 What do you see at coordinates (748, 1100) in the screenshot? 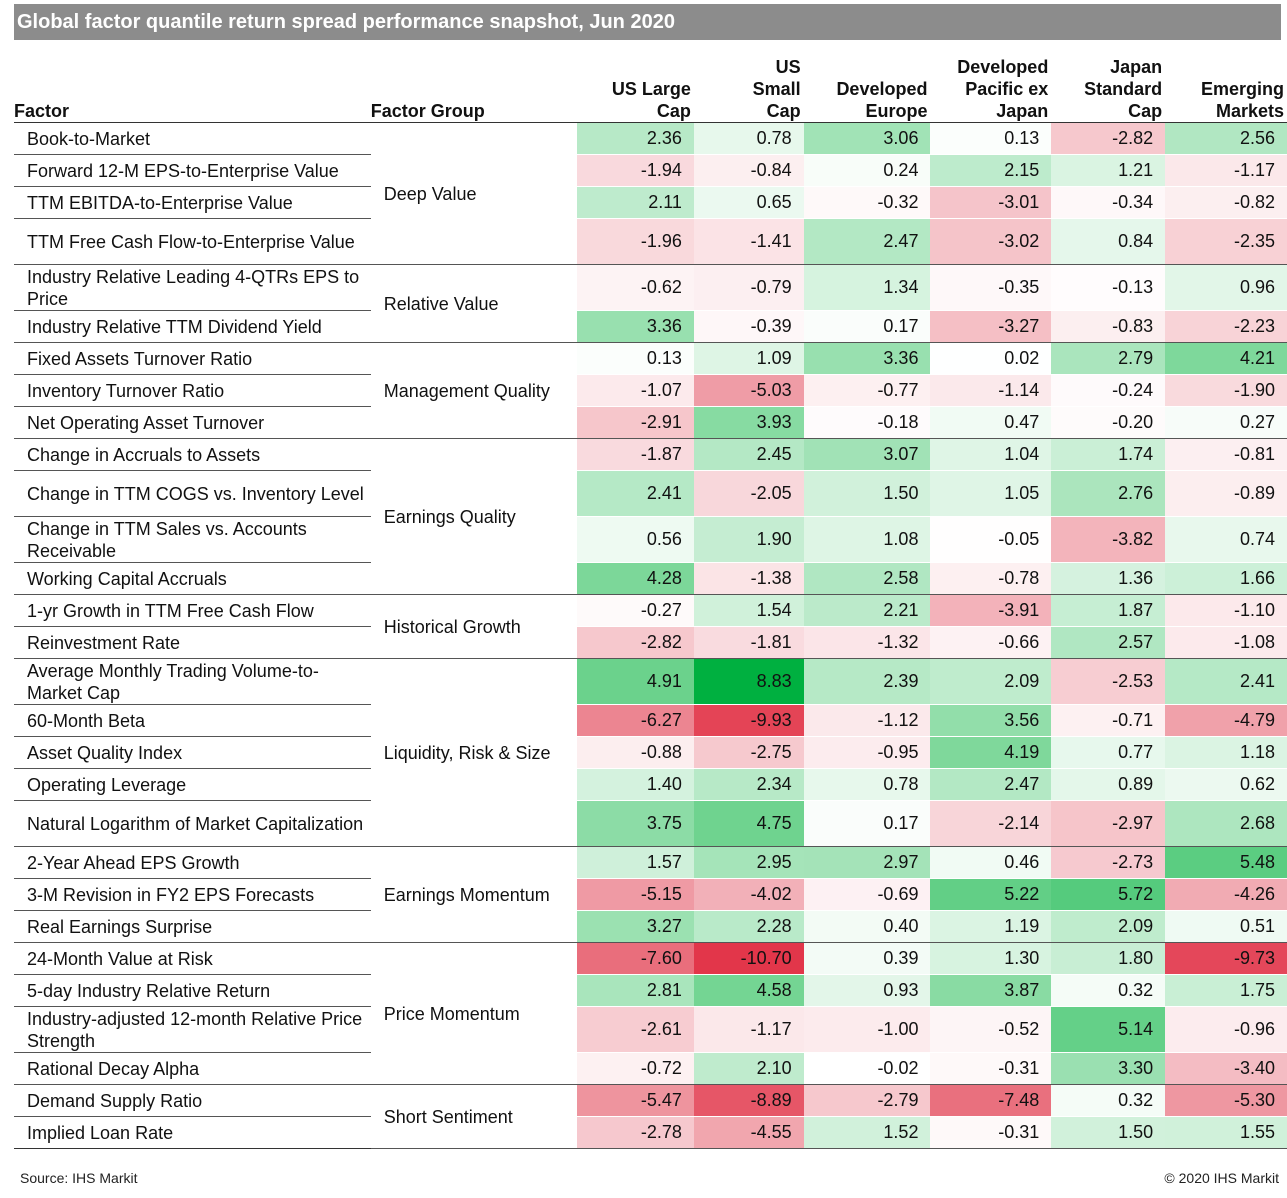
I see `value-cell: -8.89` at bounding box center [748, 1100].